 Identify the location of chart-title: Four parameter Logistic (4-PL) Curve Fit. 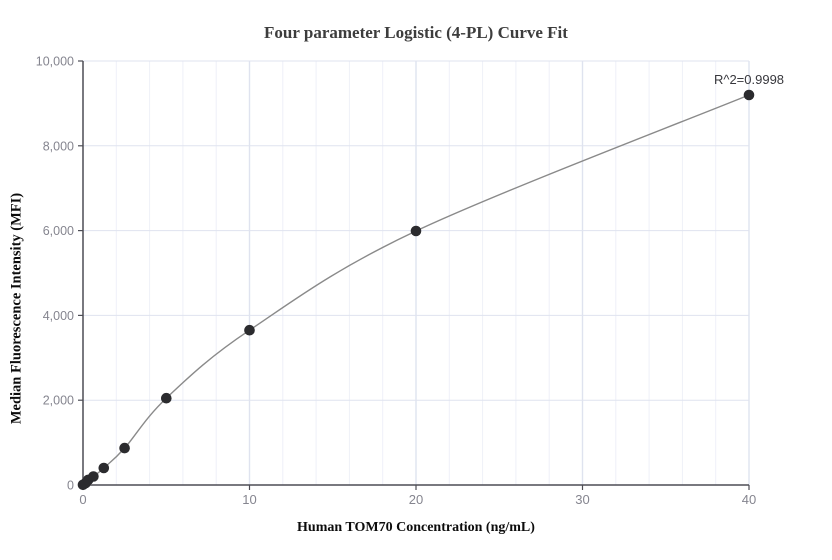
(416, 32).